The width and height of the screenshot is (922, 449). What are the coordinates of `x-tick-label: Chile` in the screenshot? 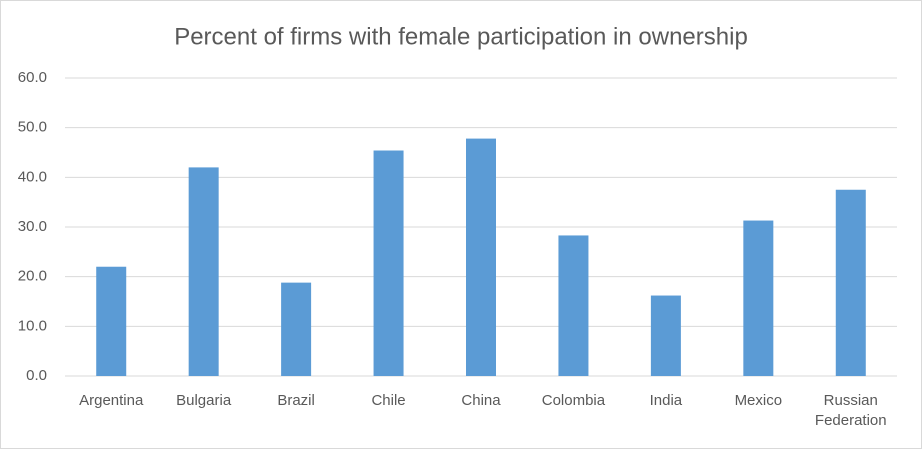 It's located at (388, 400).